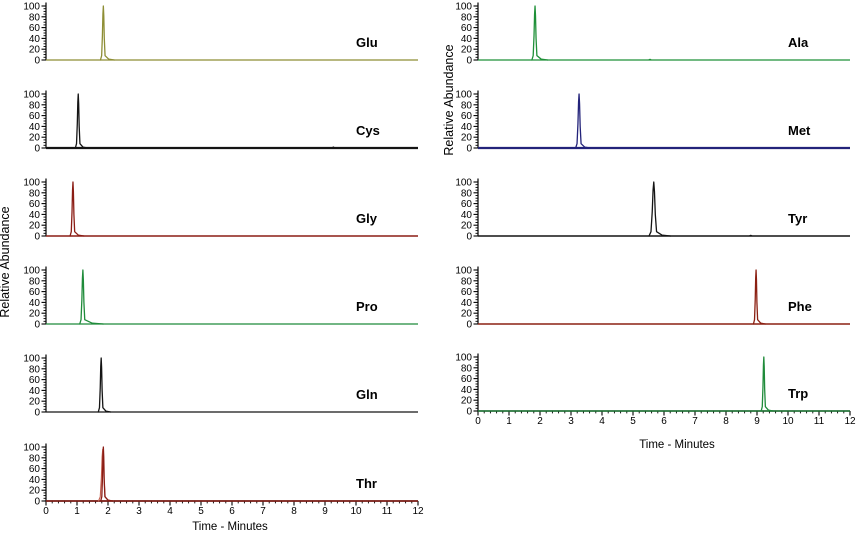 The height and width of the screenshot is (536, 860). Describe the element at coordinates (583, 121) in the screenshot. I see `trace-met` at that location.